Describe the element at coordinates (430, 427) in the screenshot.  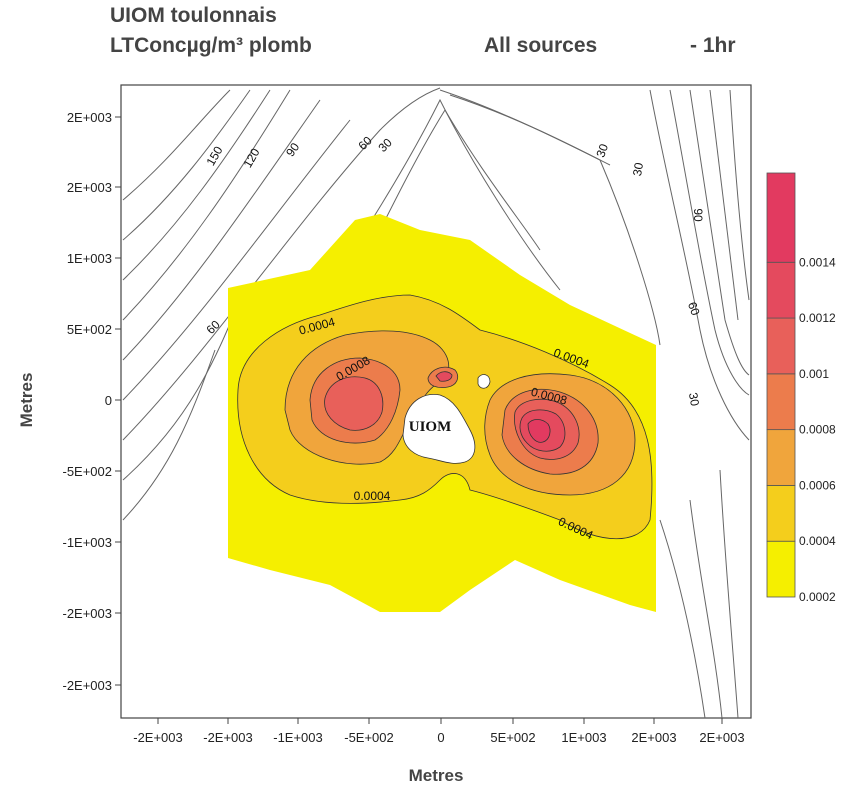
I see `source-label: UIOM` at that location.